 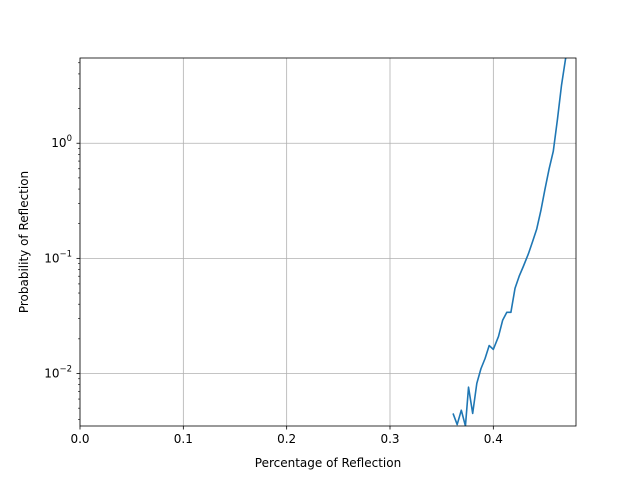 I want to click on y-tick-label: 10⁰, so click(x=61, y=142).